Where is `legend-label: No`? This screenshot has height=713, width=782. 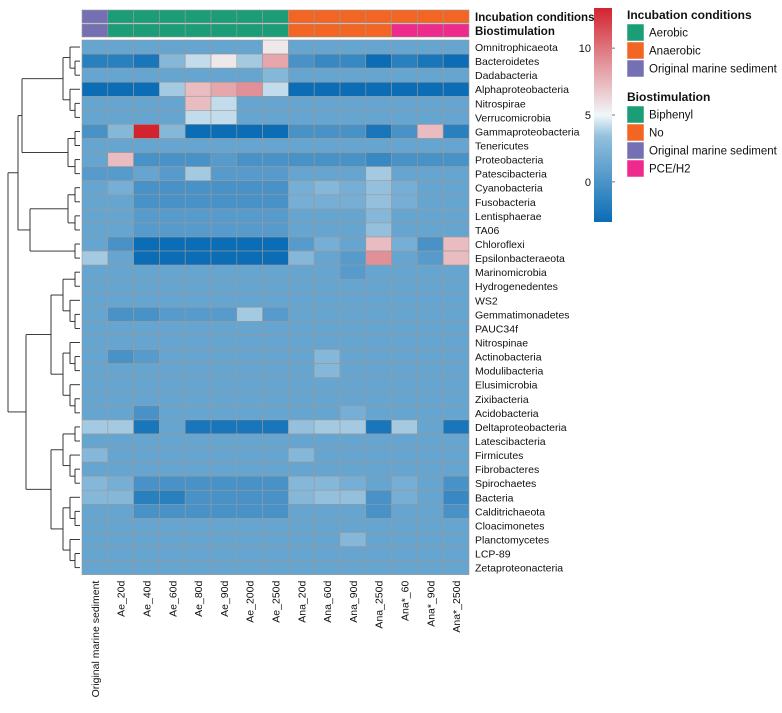 legend-label: No is located at coordinates (656, 134).